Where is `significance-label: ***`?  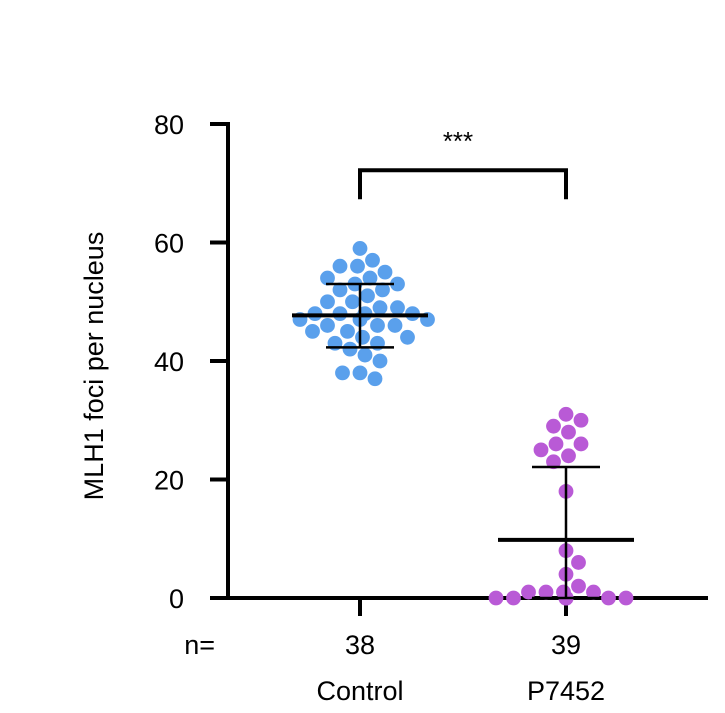 significance-label: *** is located at coordinates (458, 141).